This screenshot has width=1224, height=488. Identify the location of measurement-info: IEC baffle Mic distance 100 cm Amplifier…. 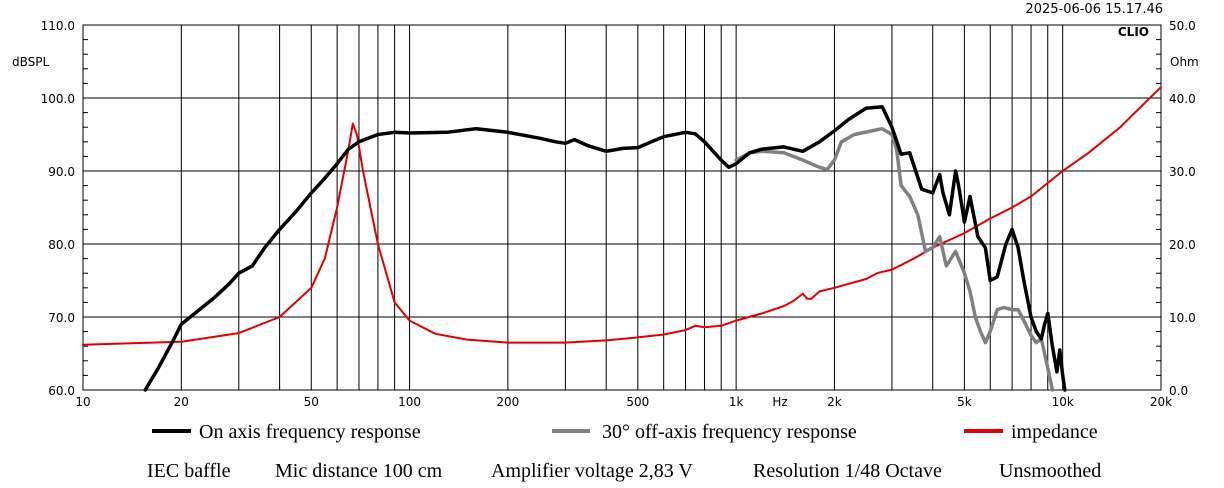
(624, 471).